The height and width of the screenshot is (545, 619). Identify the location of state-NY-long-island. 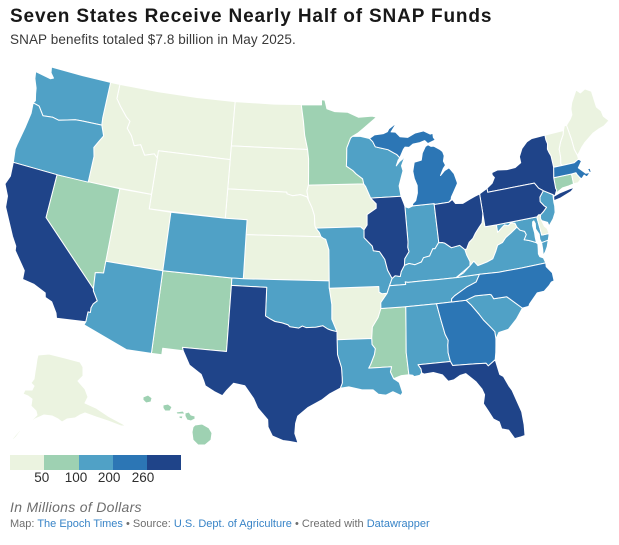
(564, 194).